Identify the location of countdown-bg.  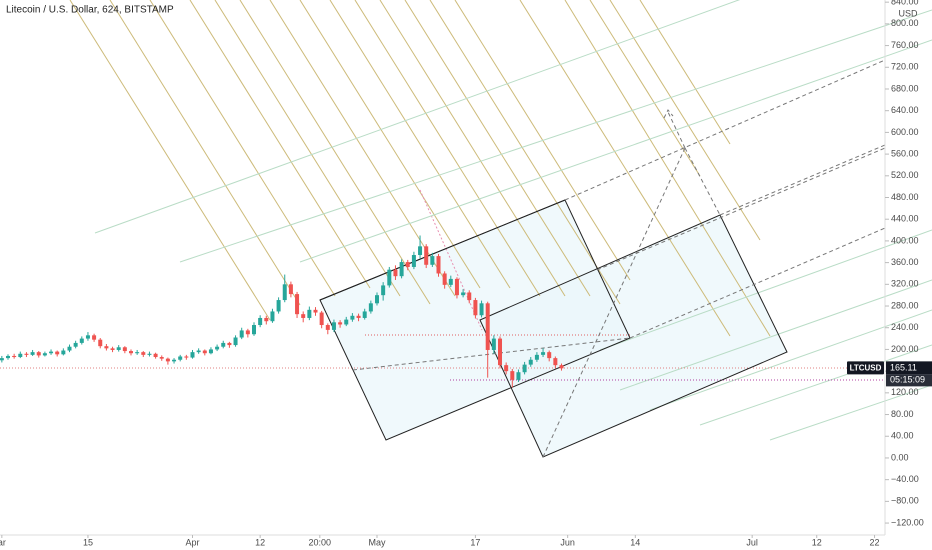
(909, 380).